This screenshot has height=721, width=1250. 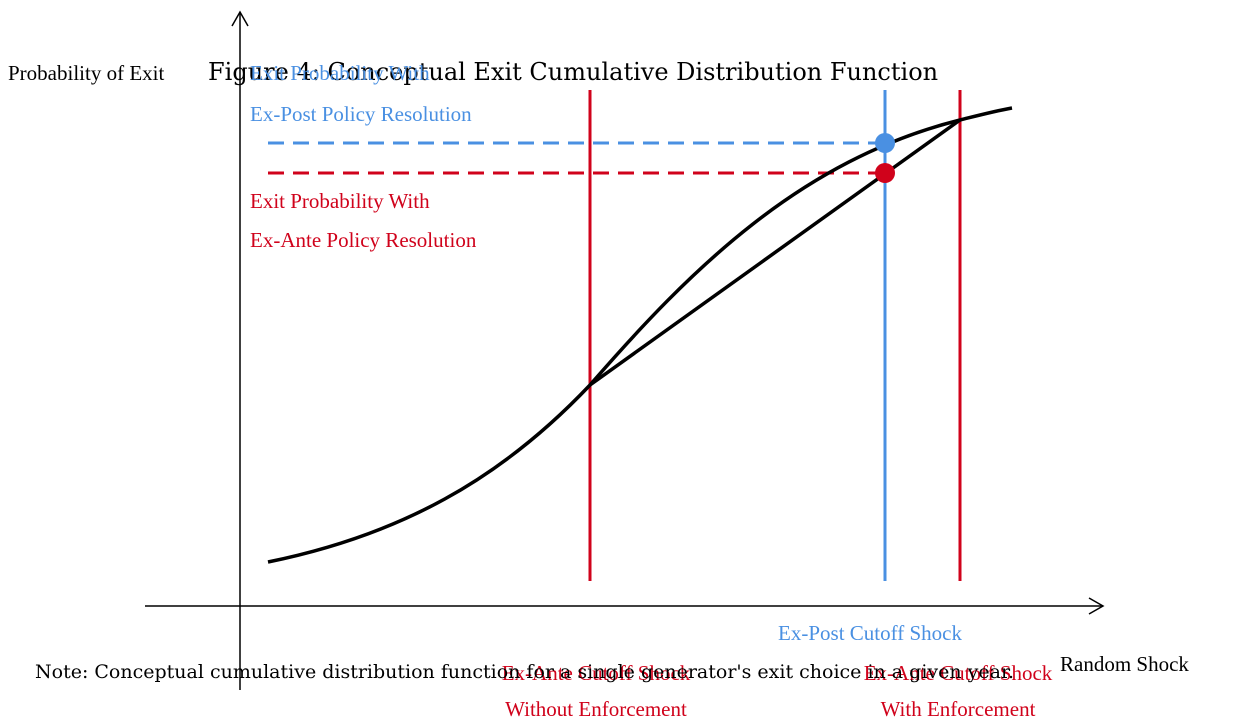 What do you see at coordinates (596, 709) in the screenshot?
I see `annotation: Without Enforcement` at bounding box center [596, 709].